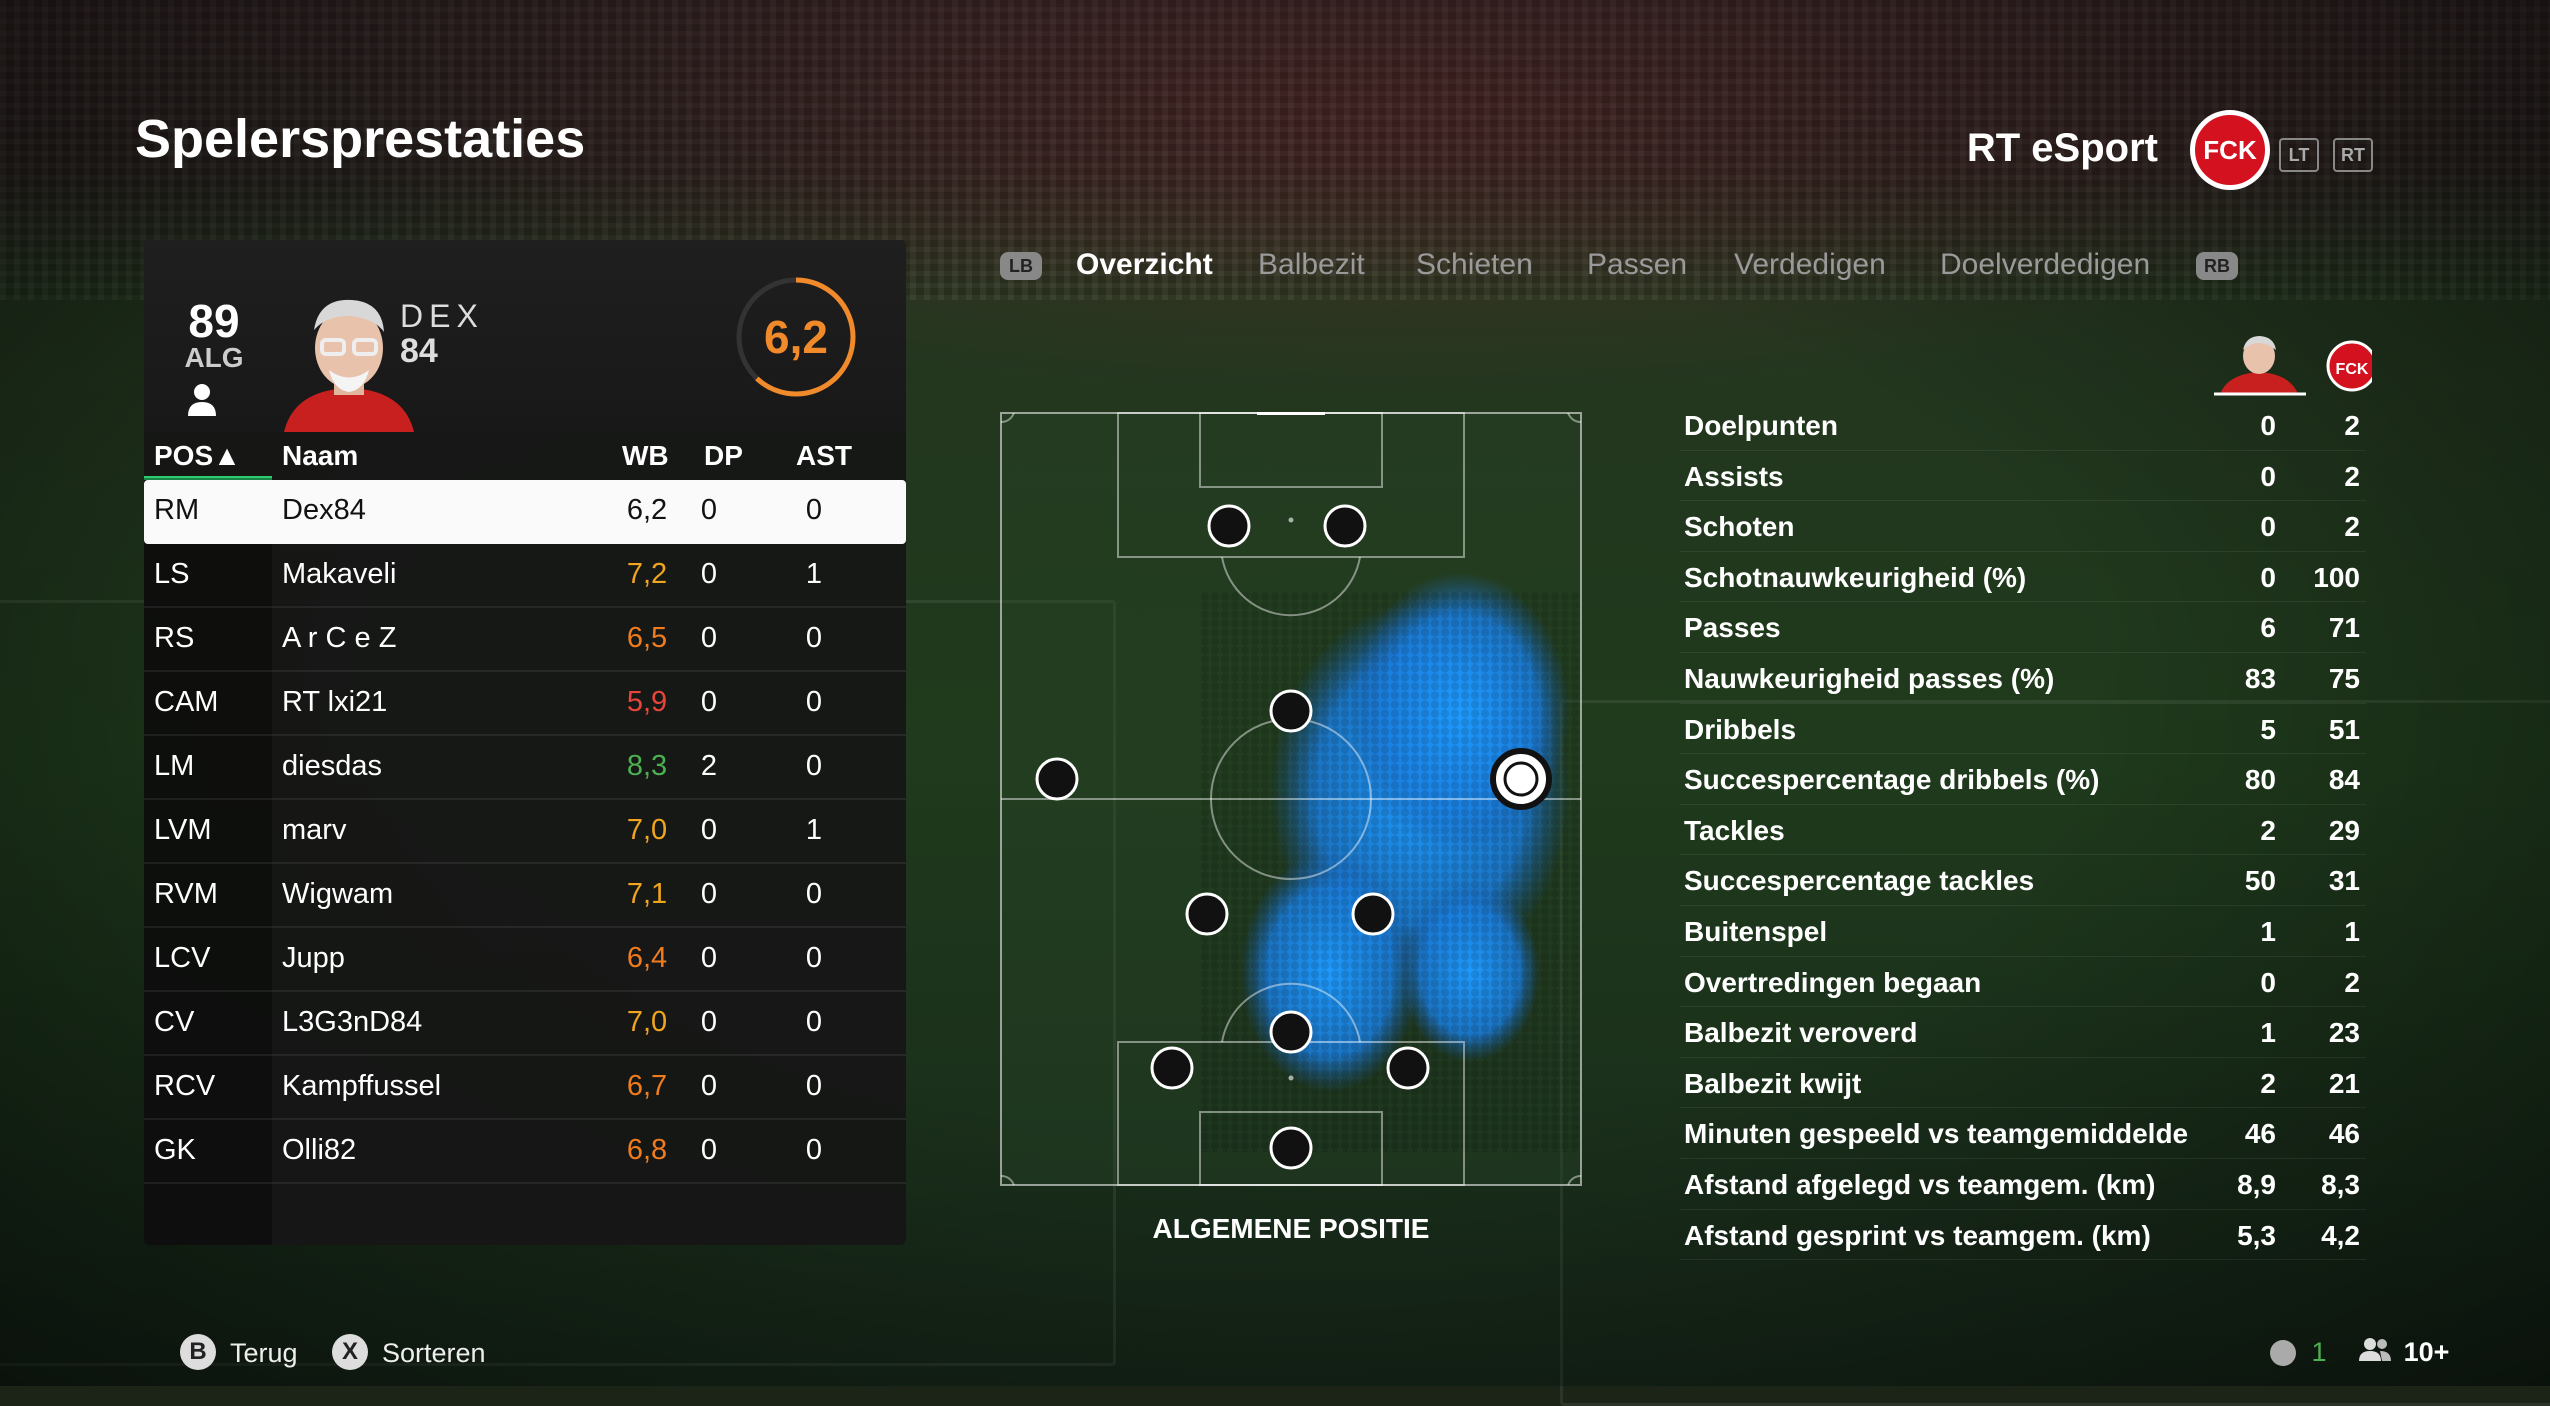 The height and width of the screenshot is (1406, 2550). I want to click on rt-button-icon: RT, so click(2353, 155).